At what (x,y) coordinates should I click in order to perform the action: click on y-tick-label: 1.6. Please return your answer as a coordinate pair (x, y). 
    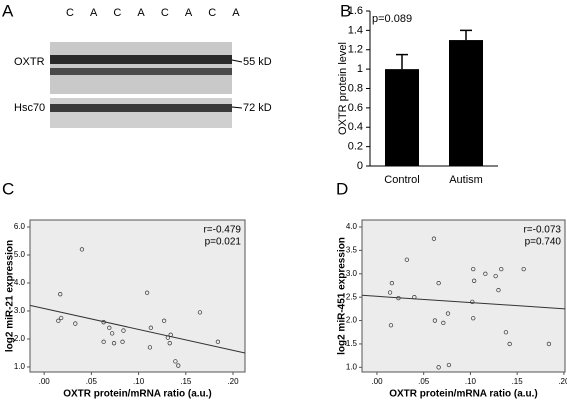
    Looking at the image, I should click on (355, 11).